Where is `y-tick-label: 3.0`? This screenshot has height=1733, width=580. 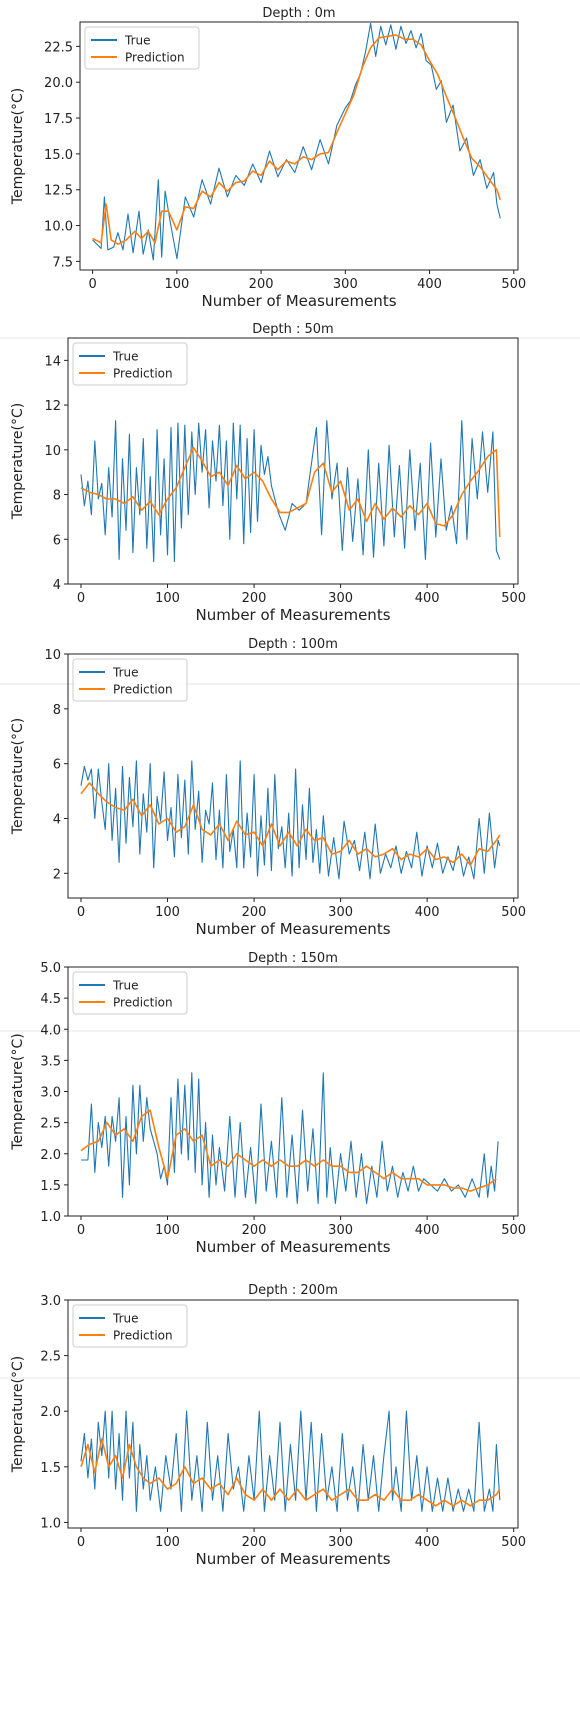
y-tick-label: 3.0 is located at coordinates (50, 1301).